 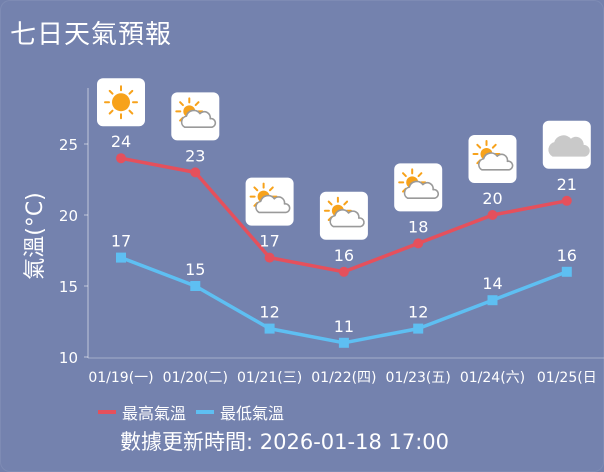 I want to click on data-label-high: 23, so click(x=195, y=155).